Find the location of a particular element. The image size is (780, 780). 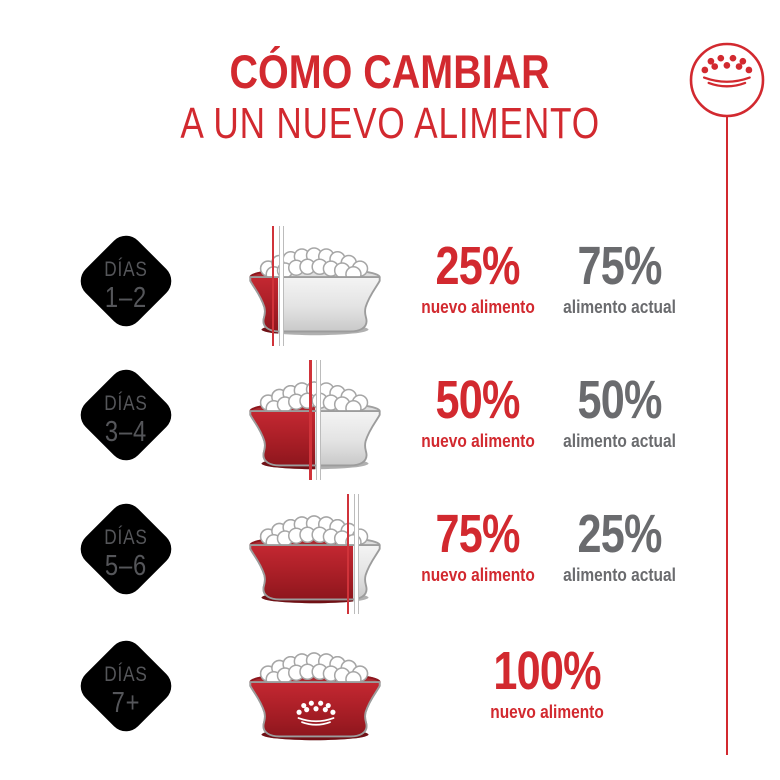

current-food-percent-block: 25% alimento actual is located at coordinates (620, 546).